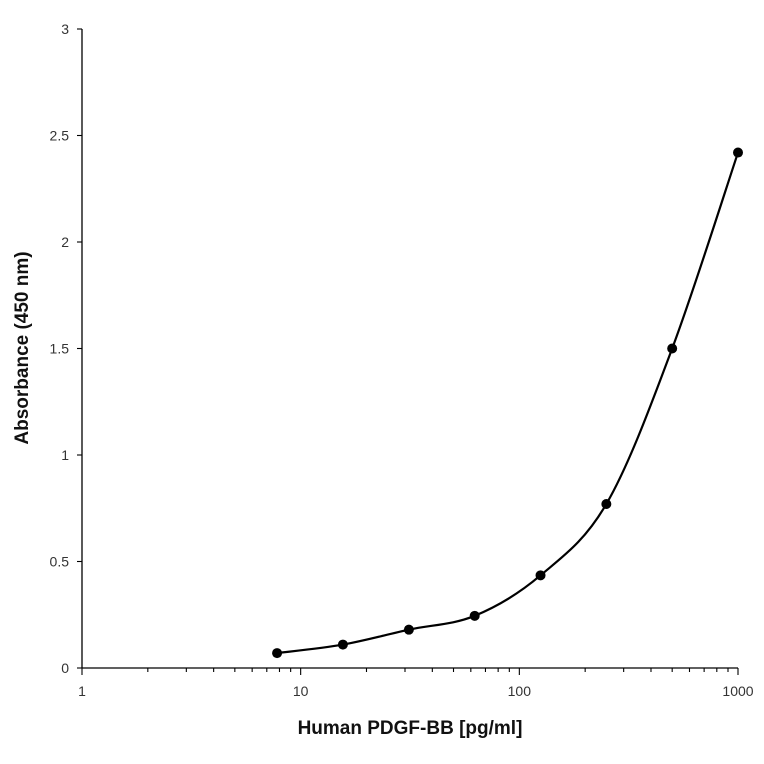 The width and height of the screenshot is (764, 764). Describe the element at coordinates (60, 349) in the screenshot. I see `y-tick-label: 1.5` at that location.